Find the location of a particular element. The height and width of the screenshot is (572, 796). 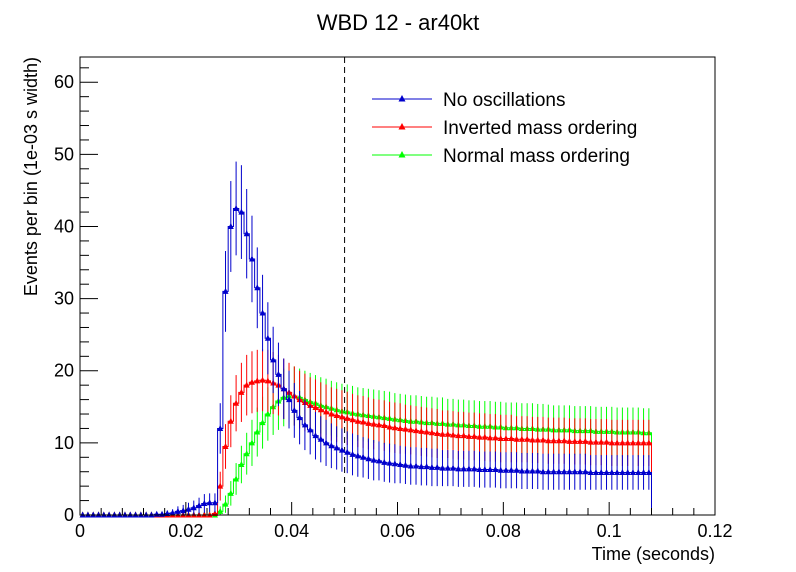

y-tick-label: 30 is located at coordinates (64, 299).